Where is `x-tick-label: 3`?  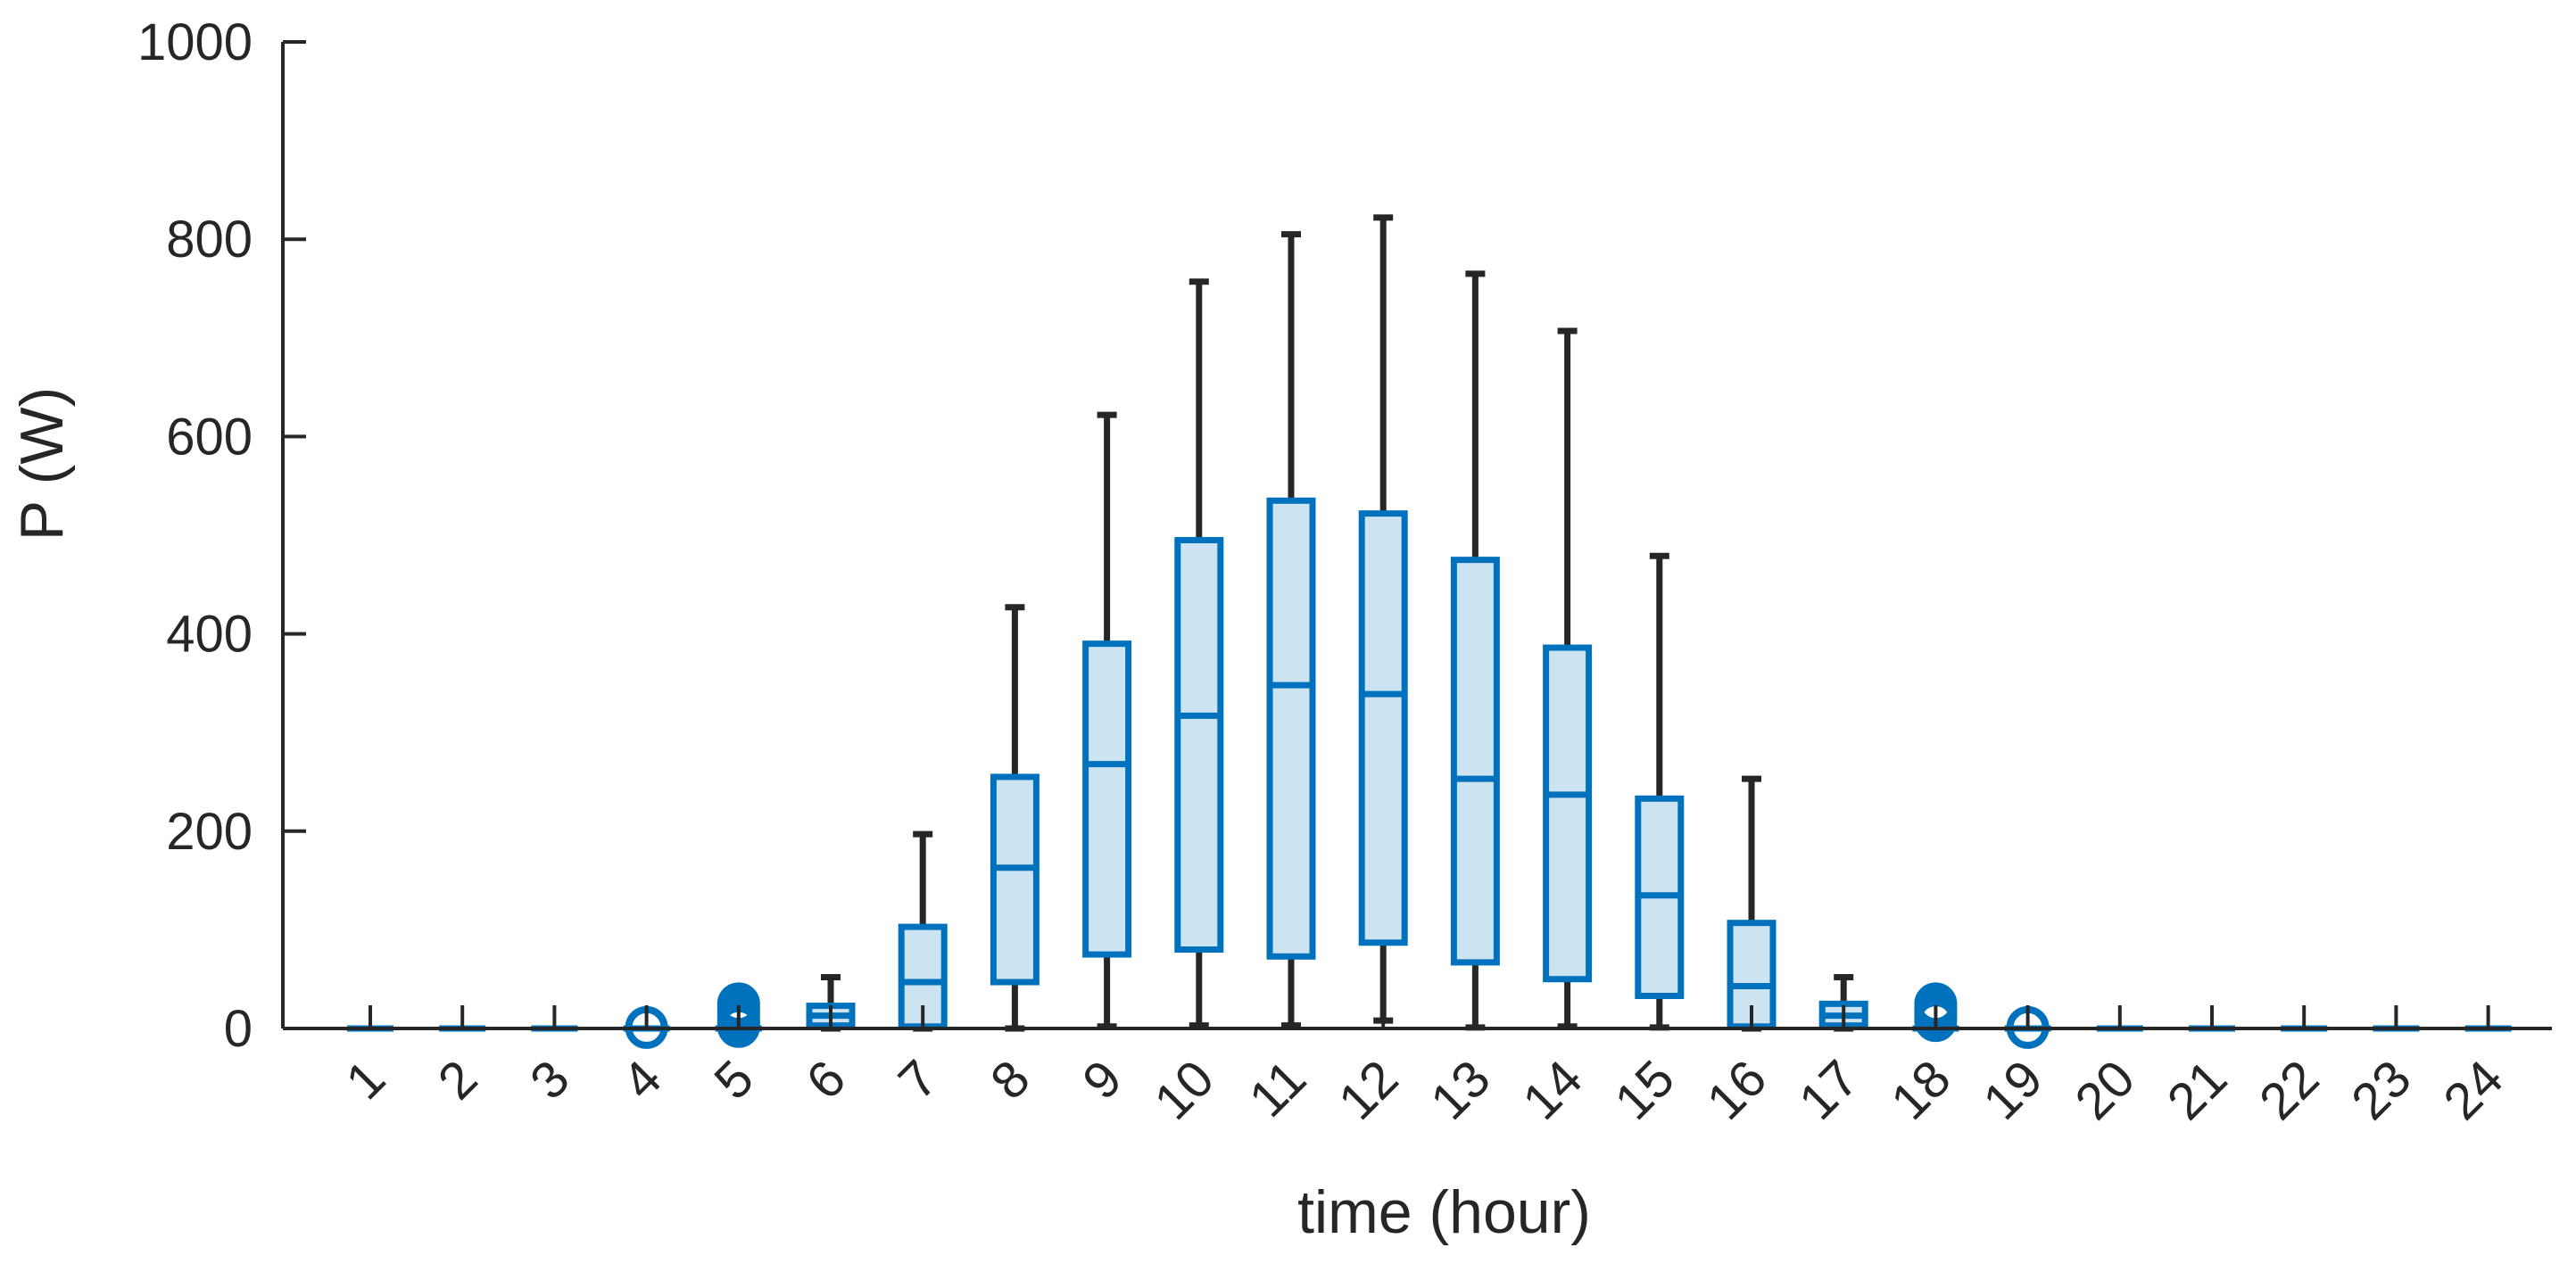
x-tick-label: 3 is located at coordinates (550, 1080).